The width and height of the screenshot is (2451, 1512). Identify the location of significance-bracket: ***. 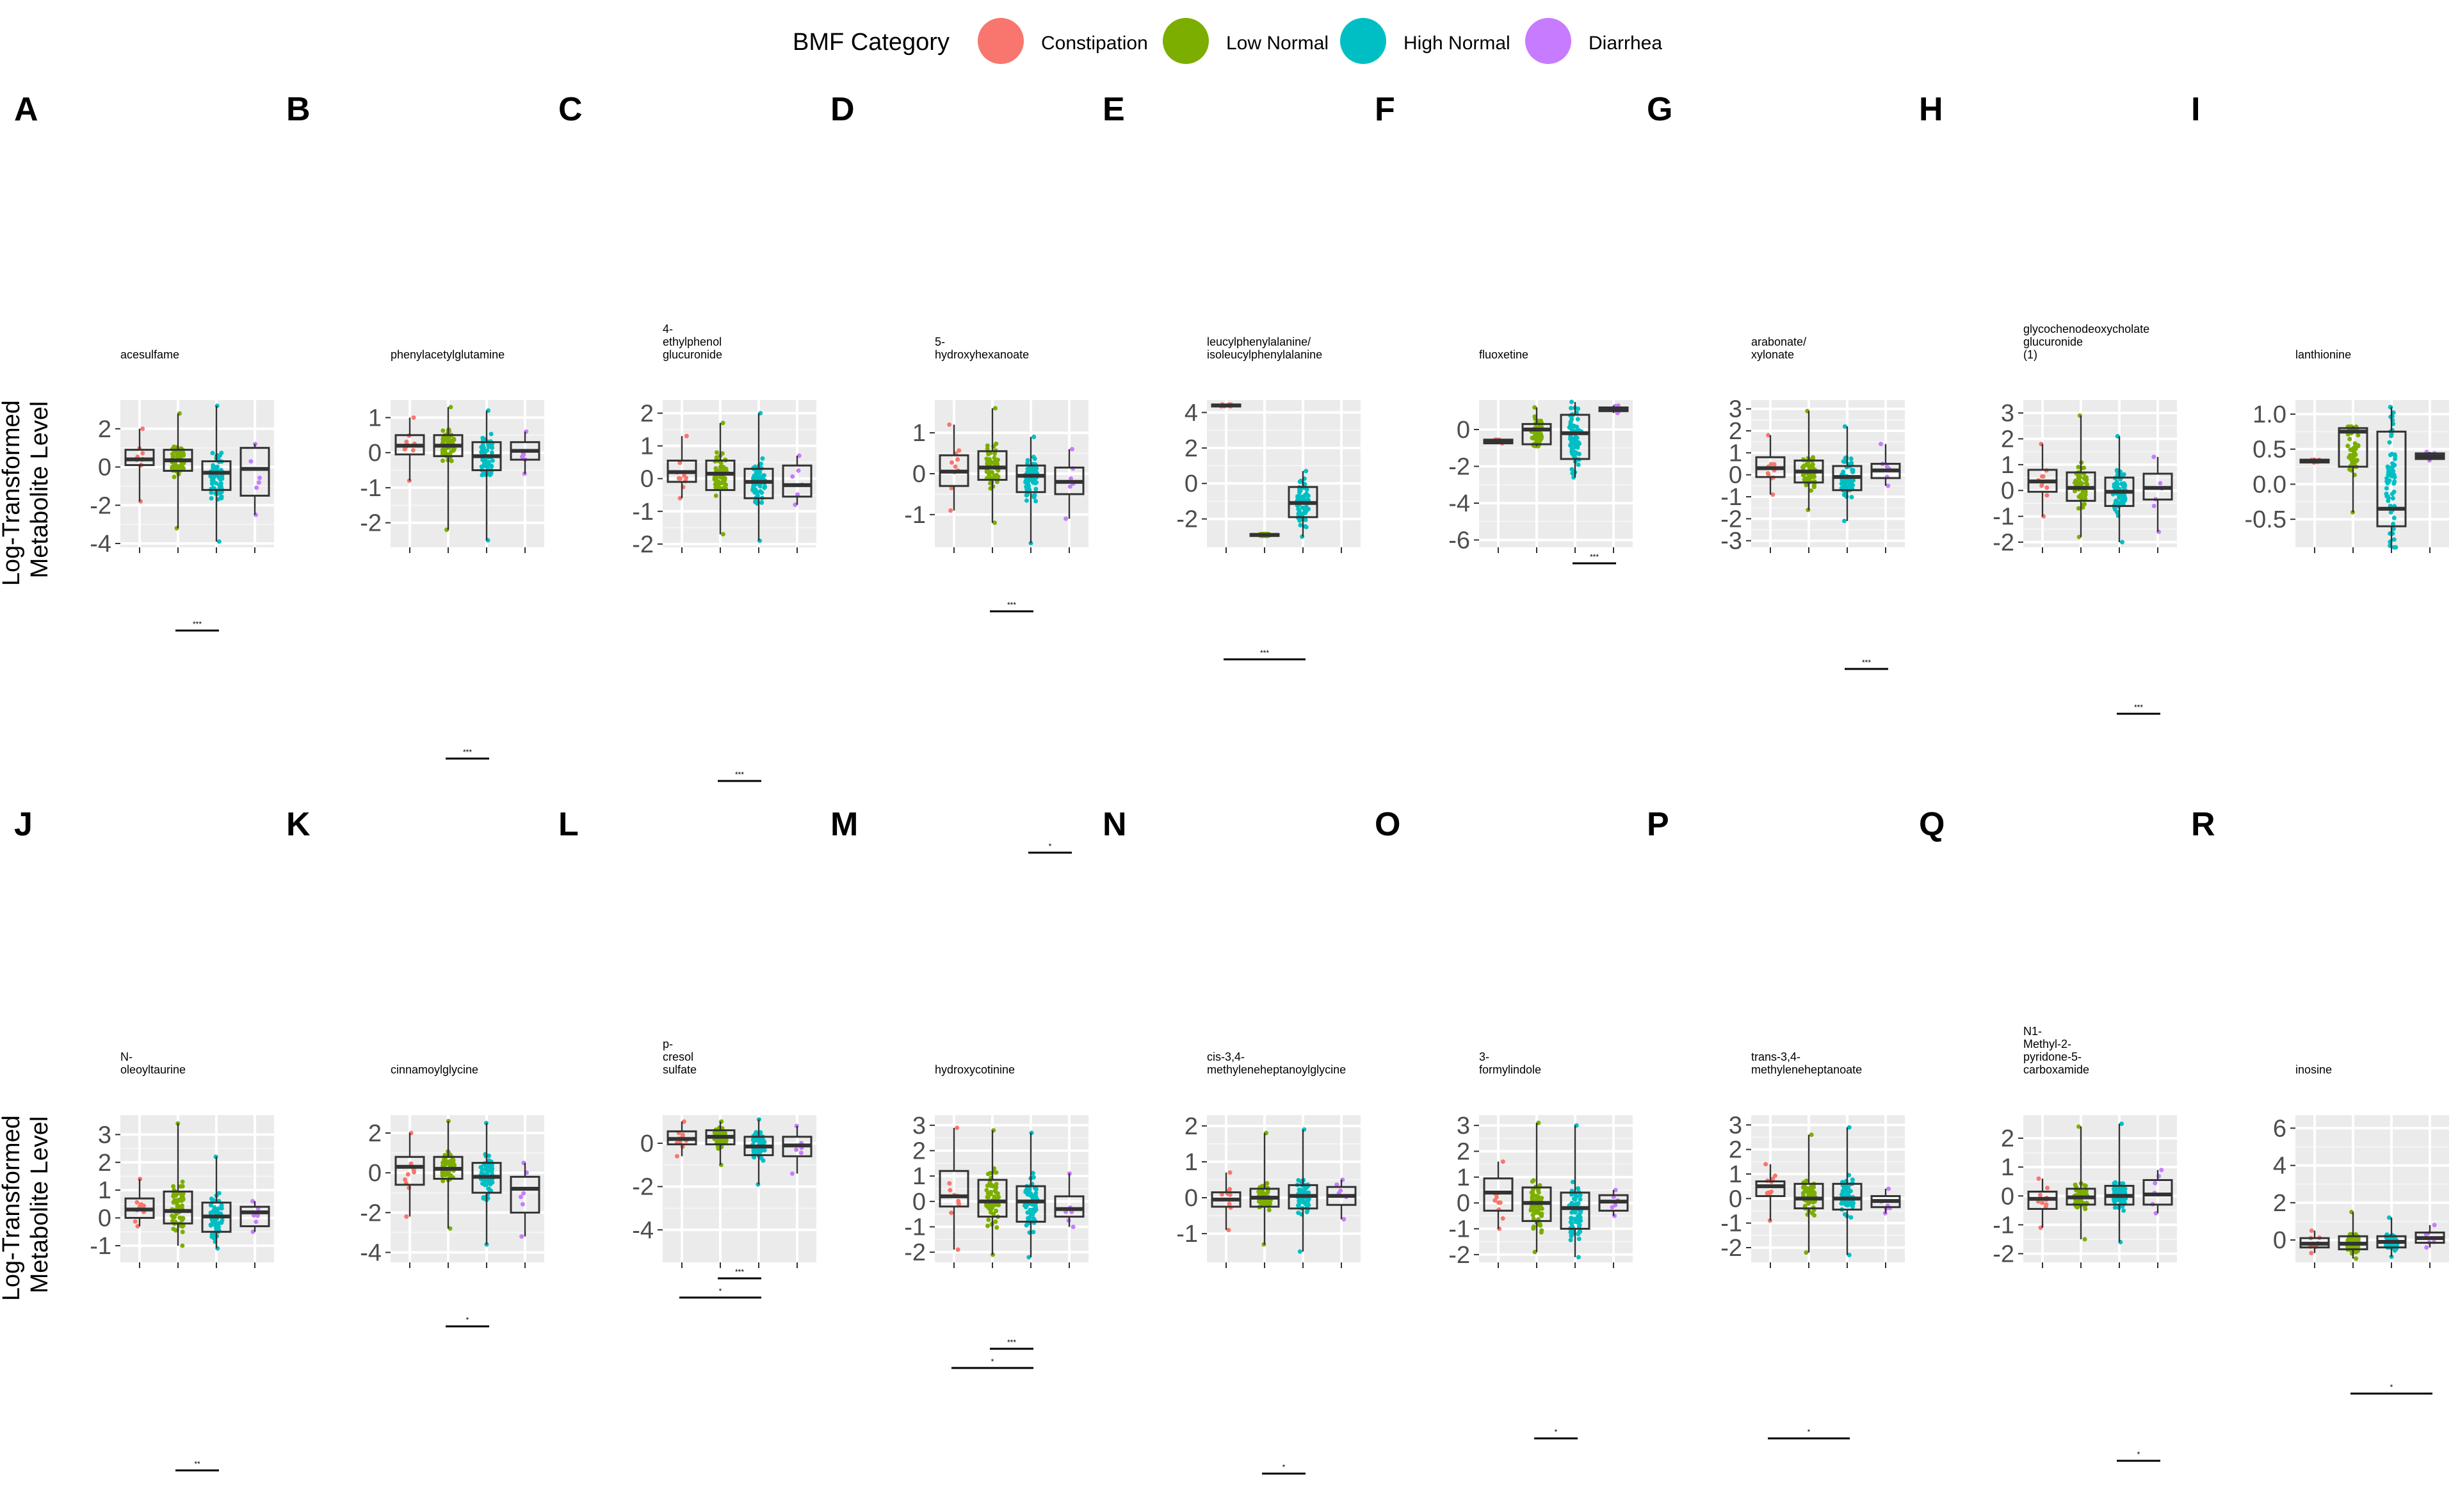
(739, 1273).